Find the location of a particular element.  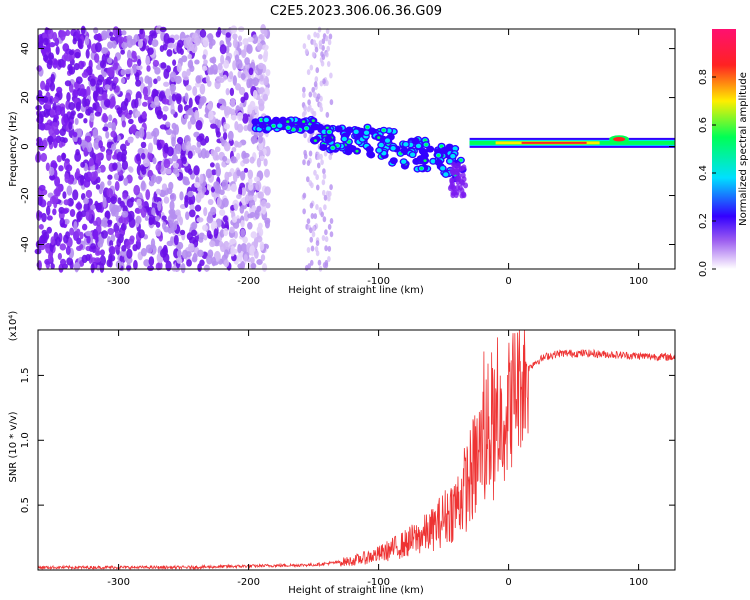

snr-x-label: Height of straight line (km) is located at coordinates (356, 590).